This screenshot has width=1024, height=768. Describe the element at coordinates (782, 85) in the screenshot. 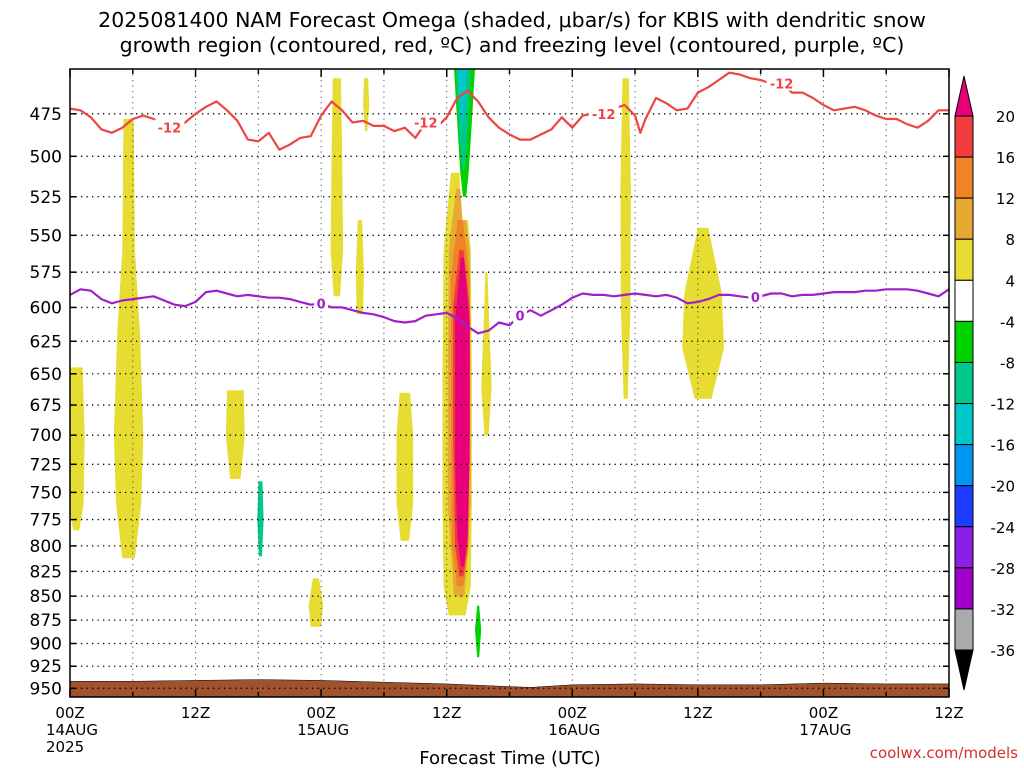

I see `contour-label-0-3: -12` at that location.